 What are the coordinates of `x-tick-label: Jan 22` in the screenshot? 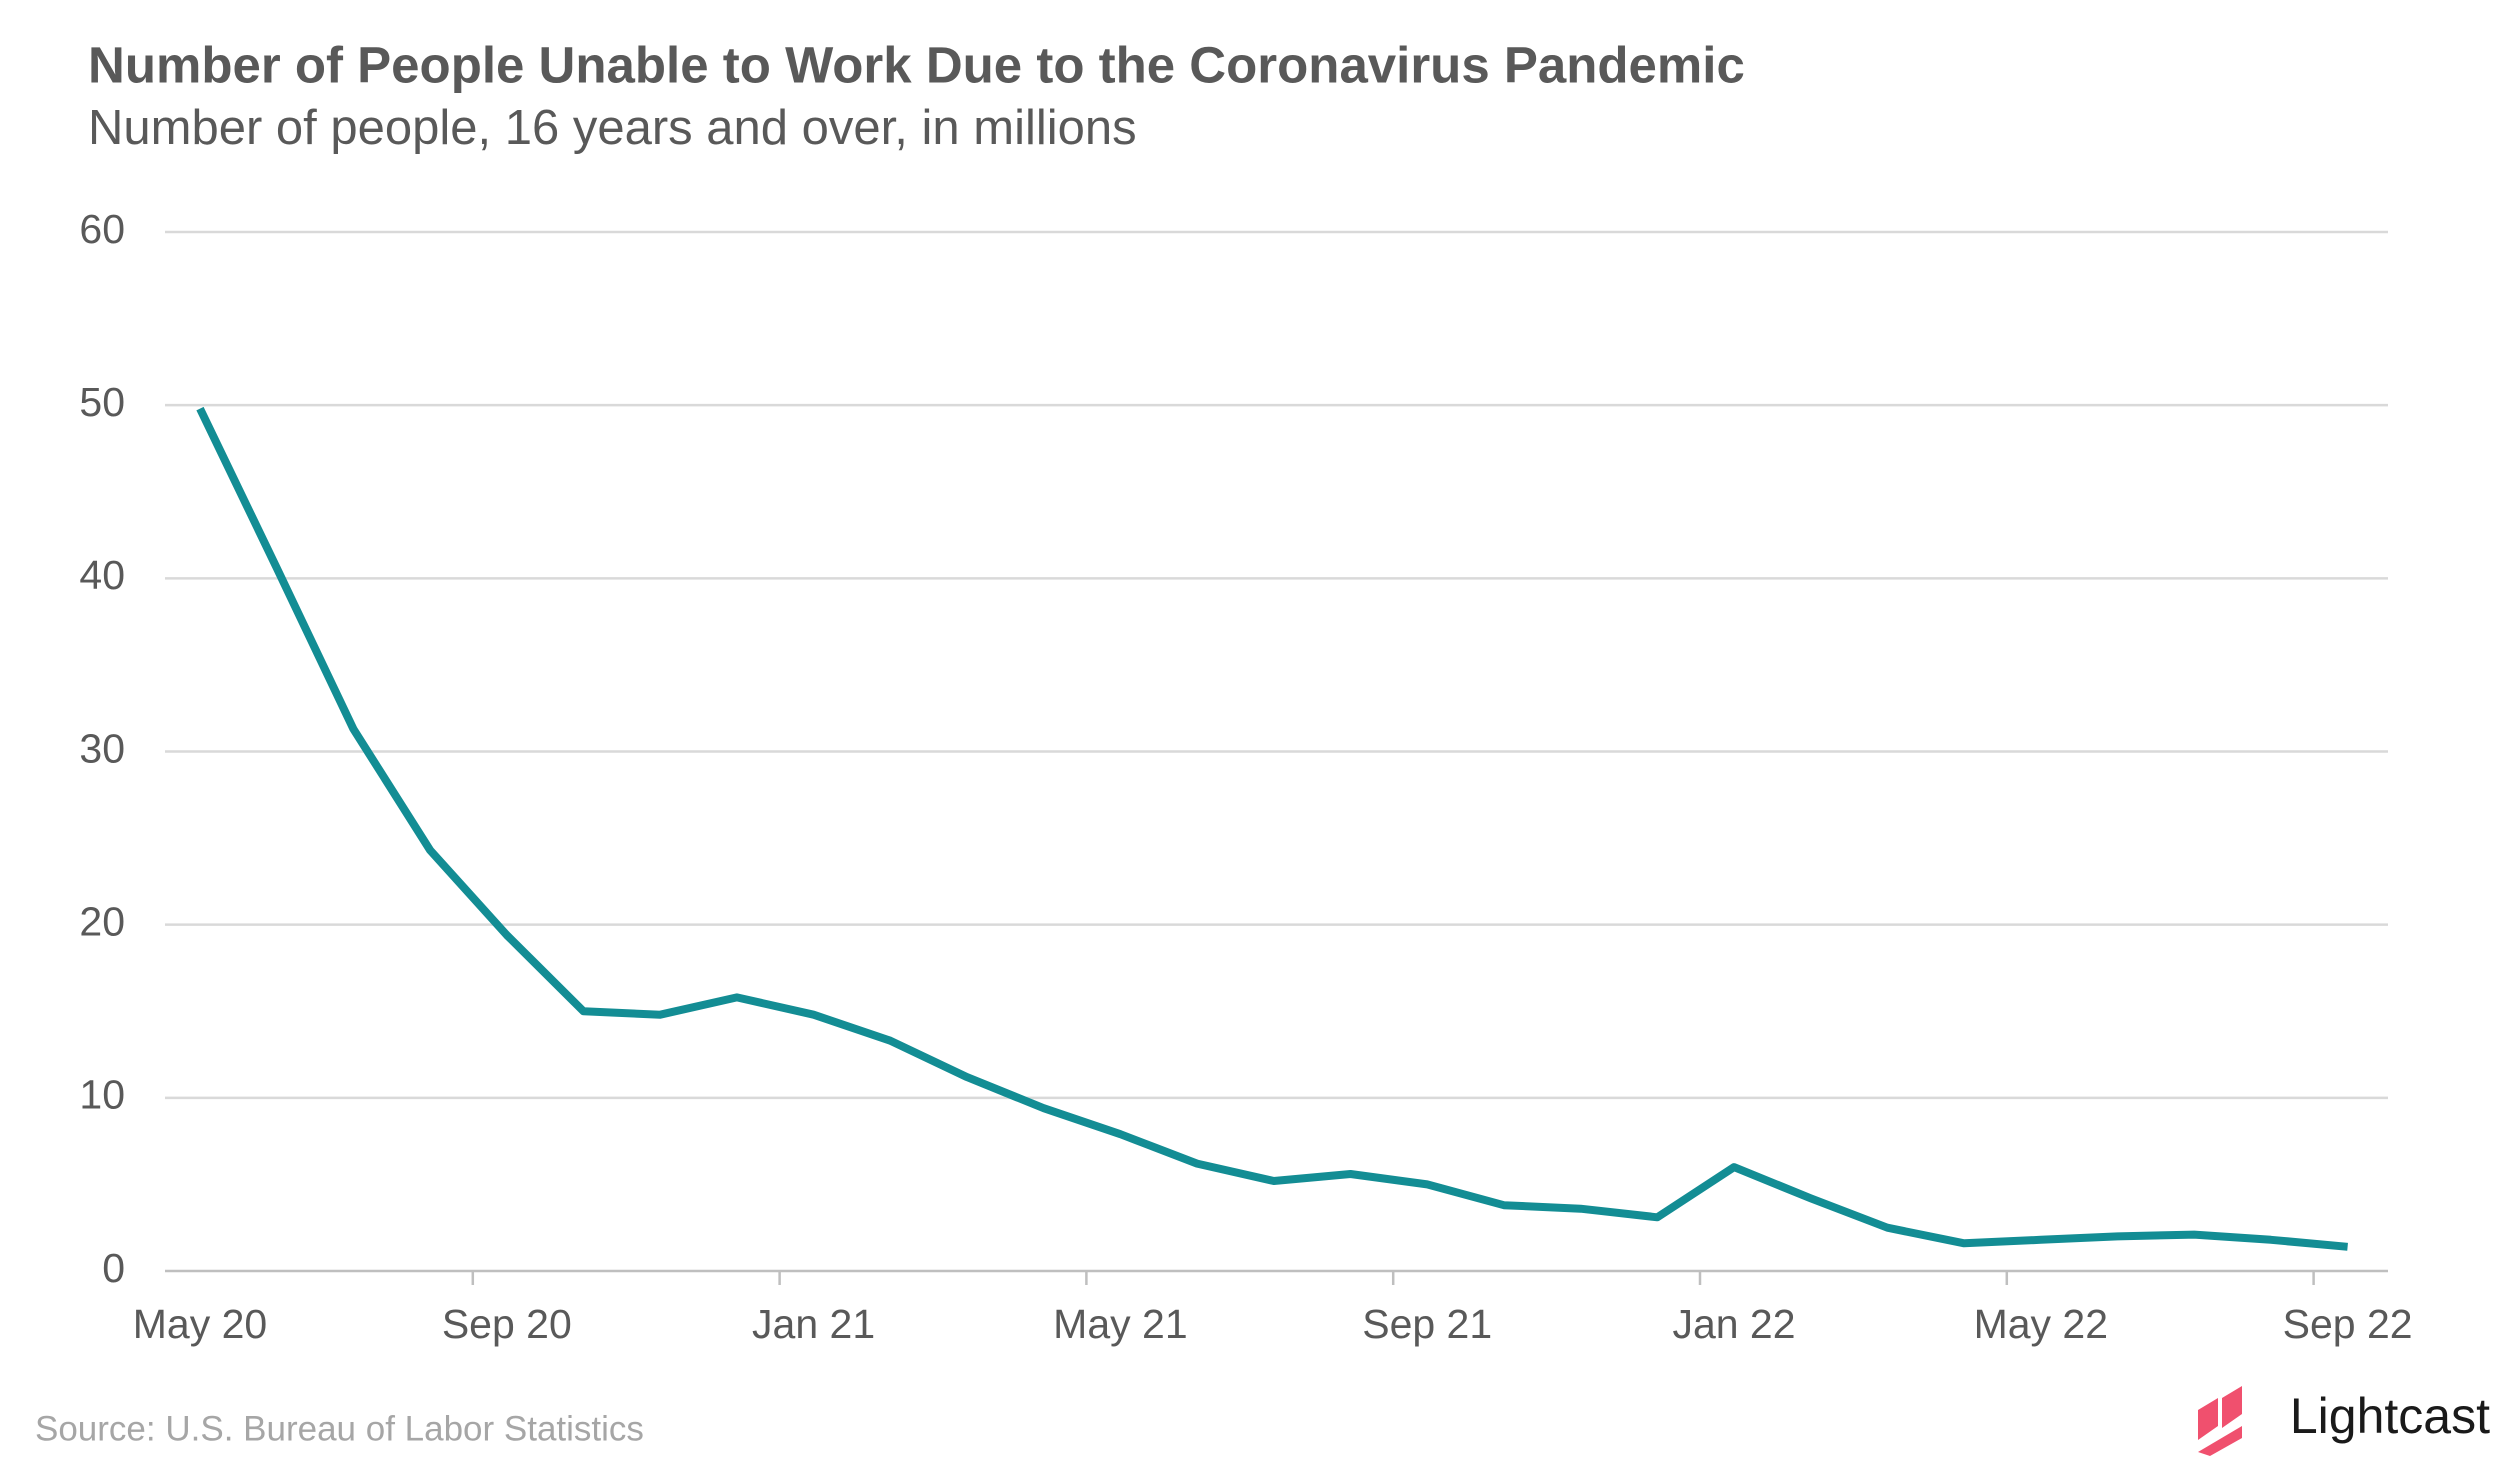 It's located at (1733, 1324).